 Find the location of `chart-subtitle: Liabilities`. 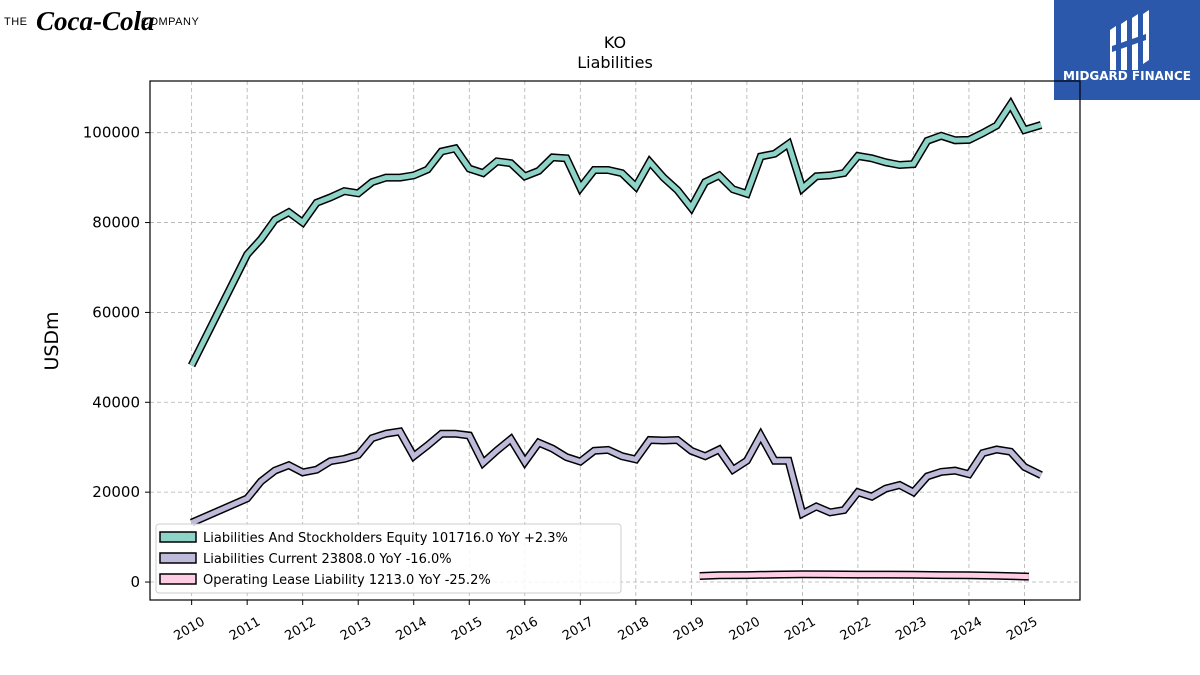

chart-subtitle: Liabilities is located at coordinates (615, 62).